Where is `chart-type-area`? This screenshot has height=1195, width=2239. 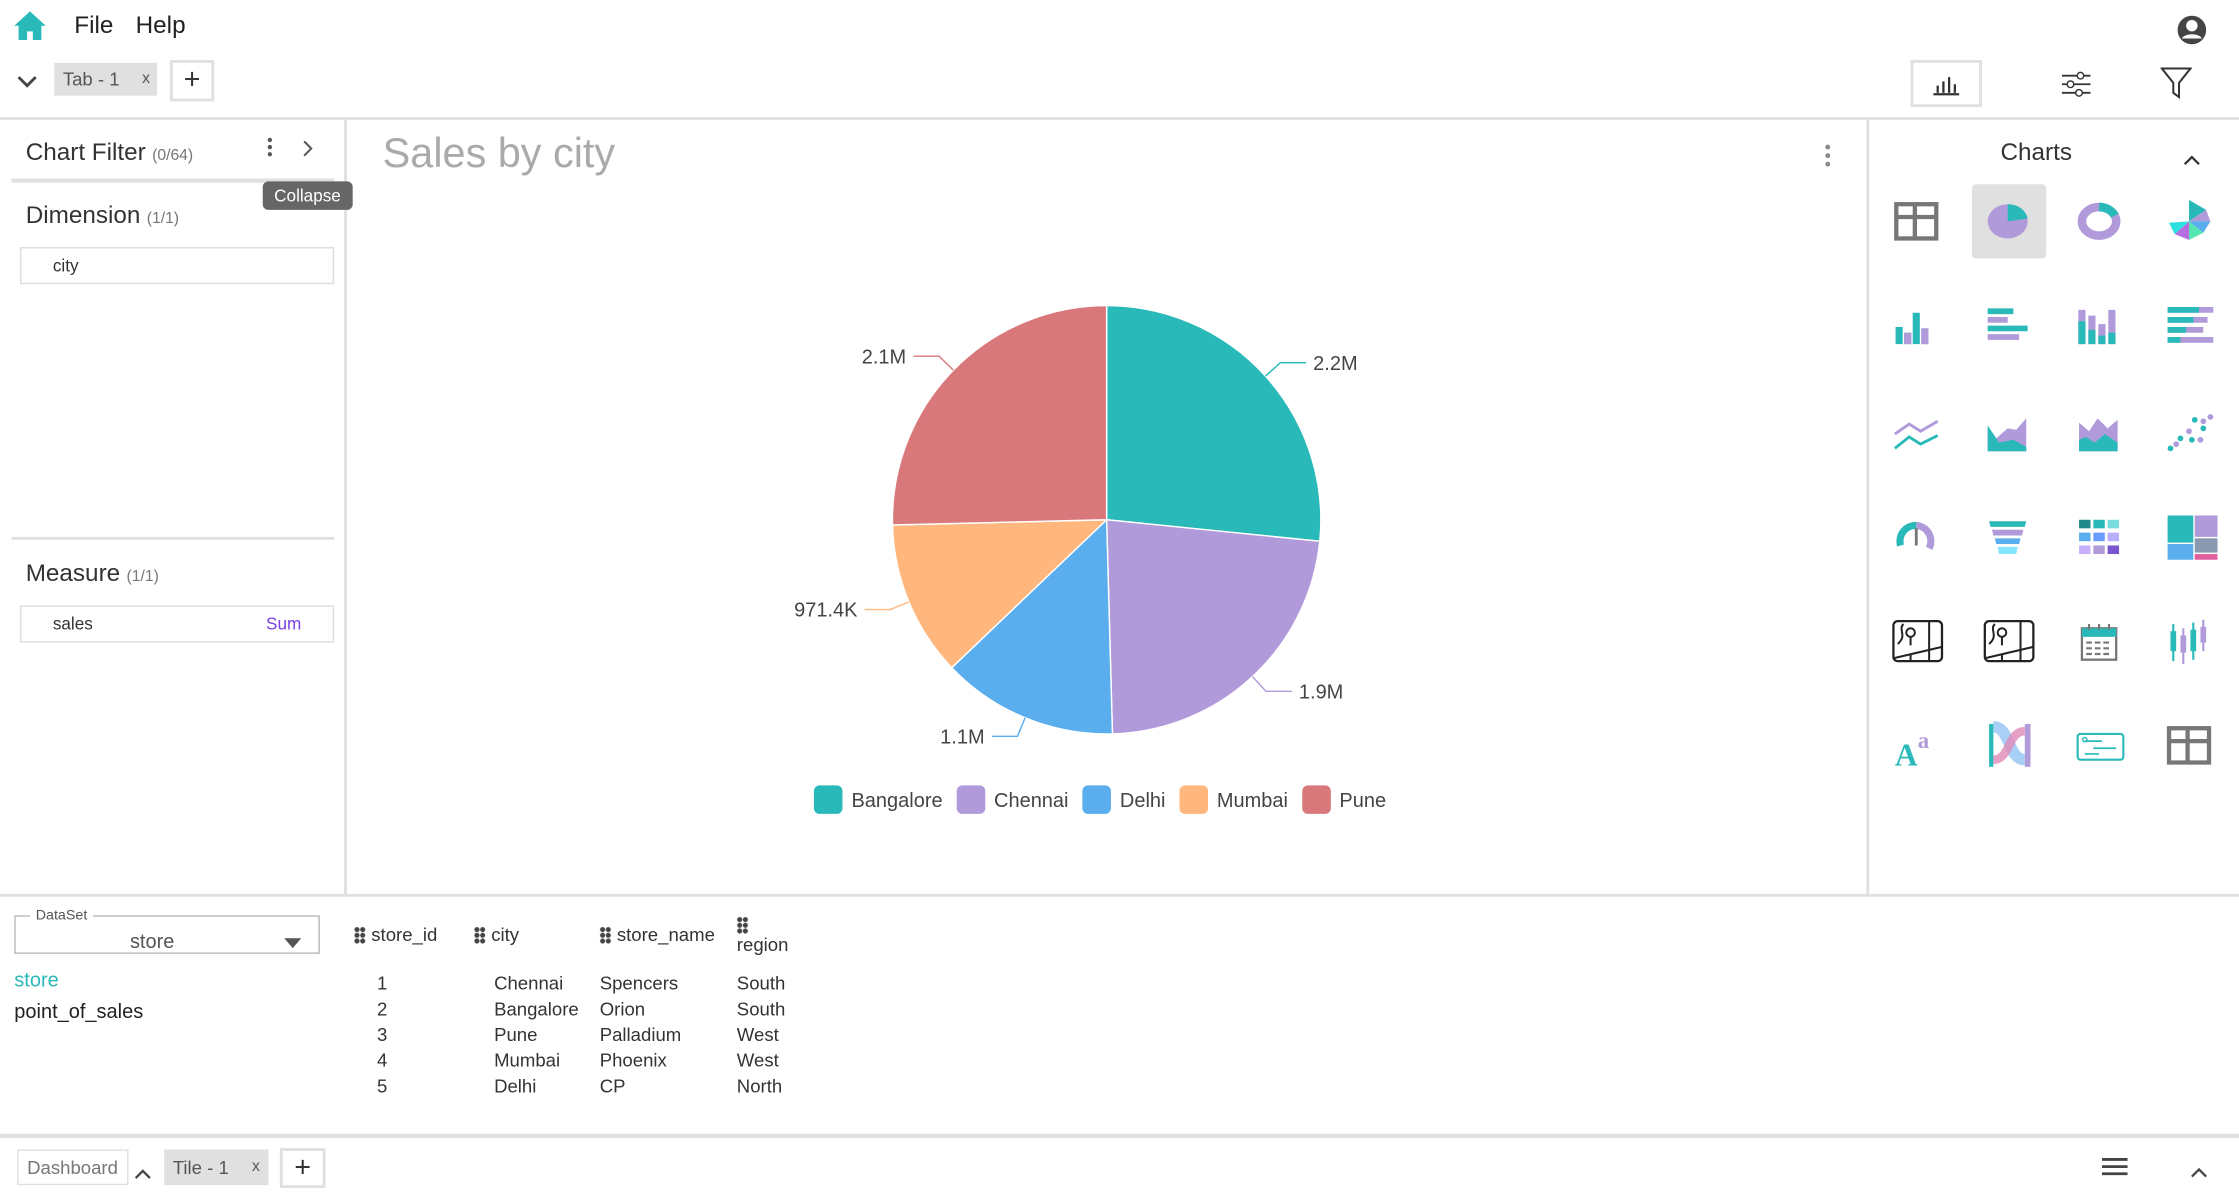
chart-type-area is located at coordinates (2009, 431).